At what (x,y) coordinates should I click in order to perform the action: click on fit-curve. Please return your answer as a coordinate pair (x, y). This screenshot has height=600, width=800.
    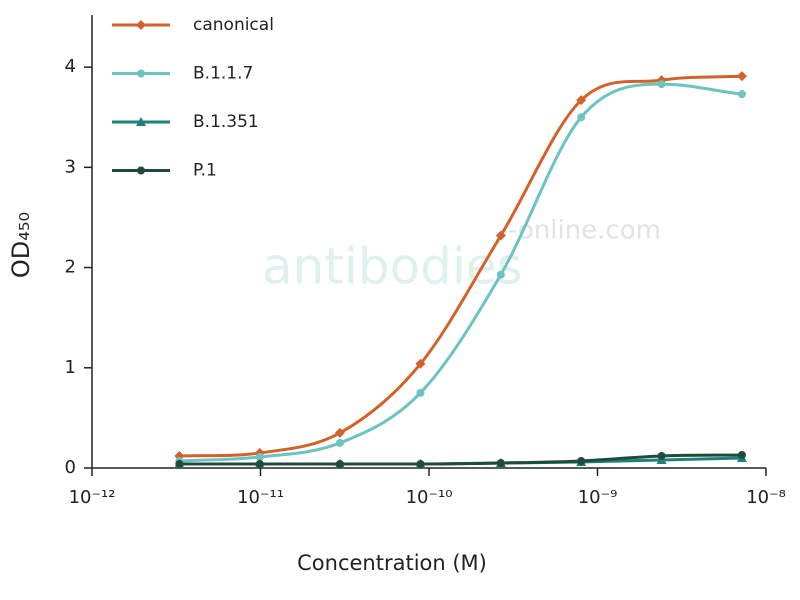
    Looking at the image, I should click on (460, 459).